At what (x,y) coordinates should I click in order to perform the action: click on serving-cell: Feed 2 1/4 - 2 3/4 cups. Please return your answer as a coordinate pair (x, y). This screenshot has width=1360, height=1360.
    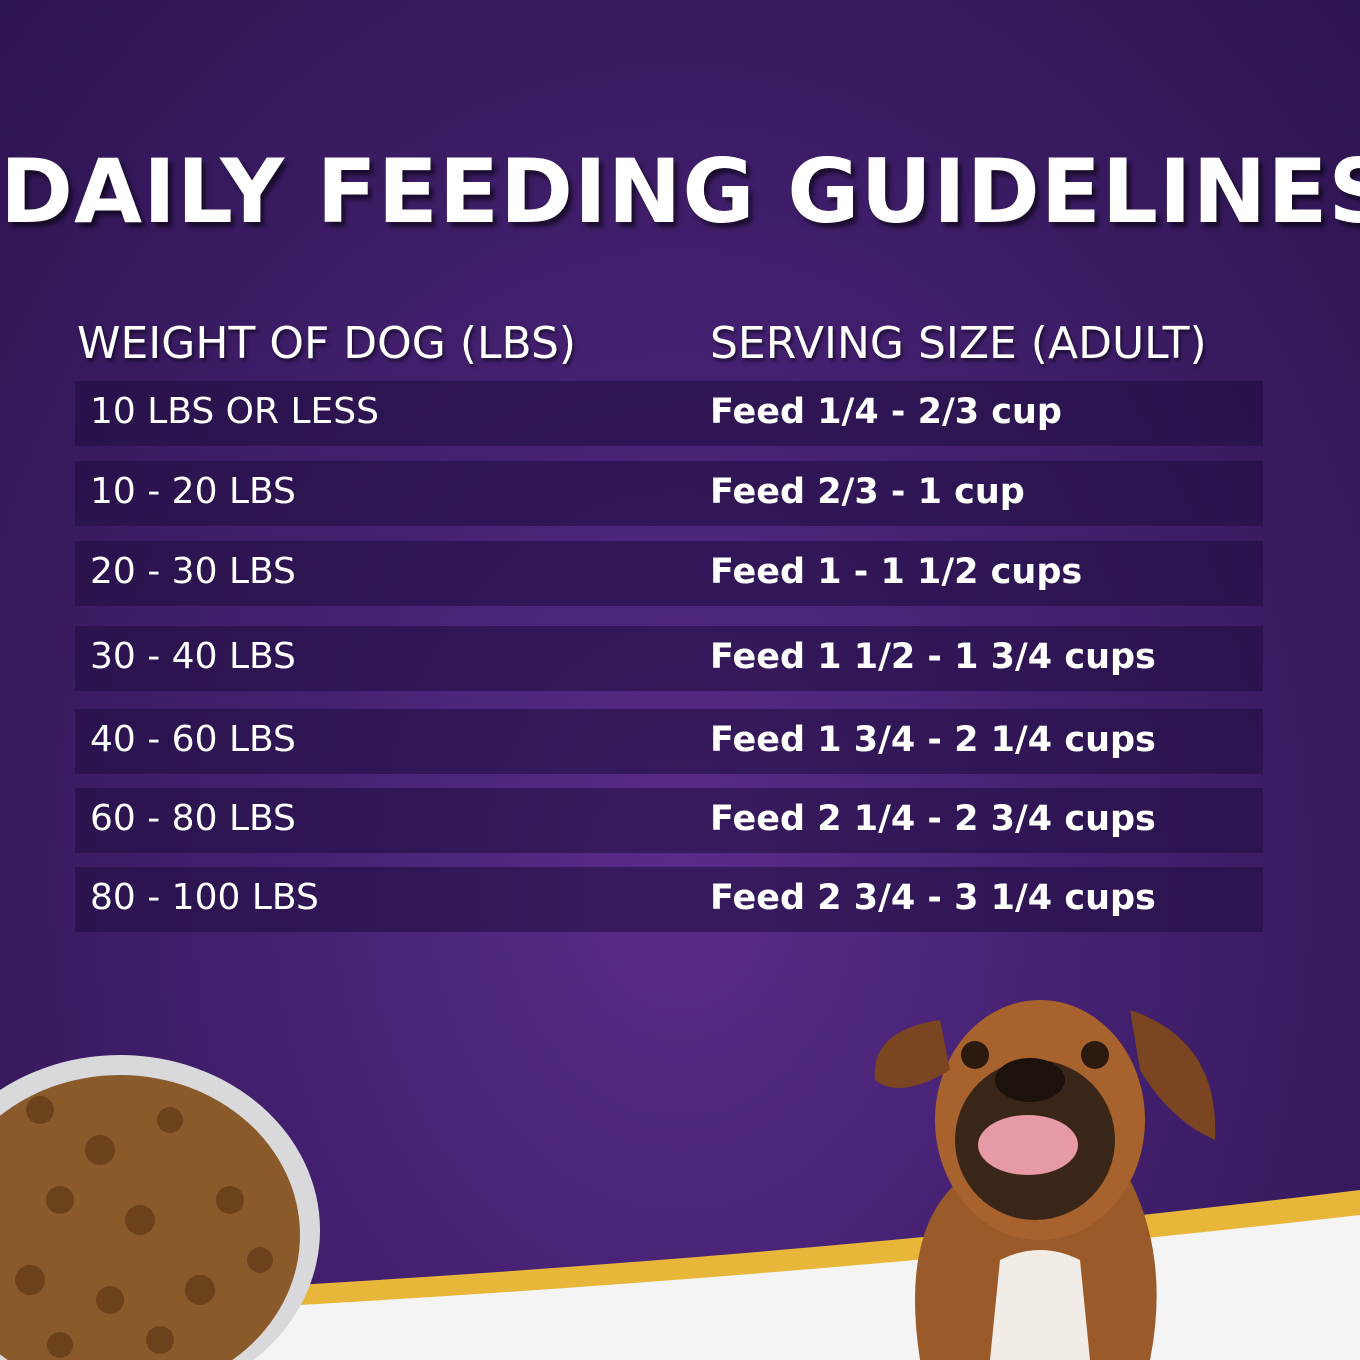
    Looking at the image, I should click on (933, 819).